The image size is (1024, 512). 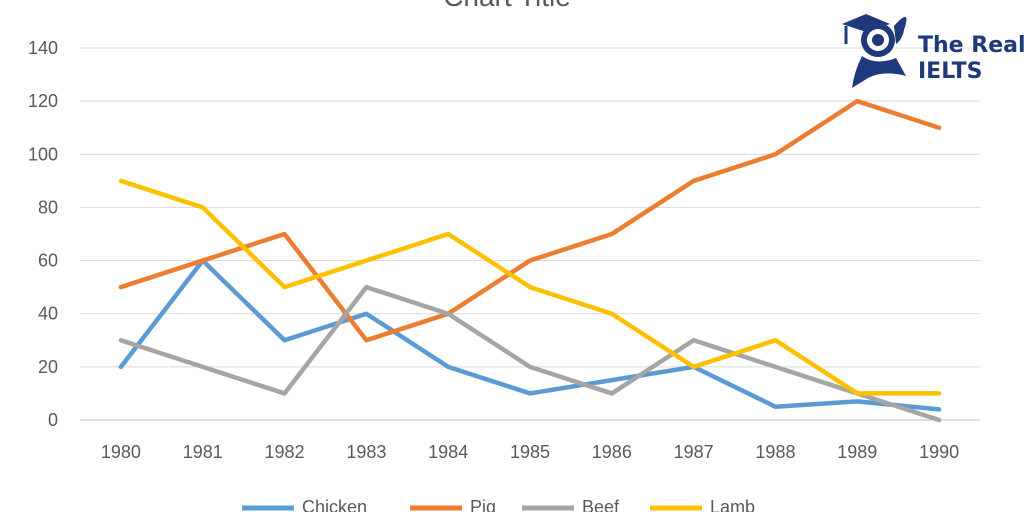 I want to click on legend-label-lamb: Lamb, so click(x=732, y=504).